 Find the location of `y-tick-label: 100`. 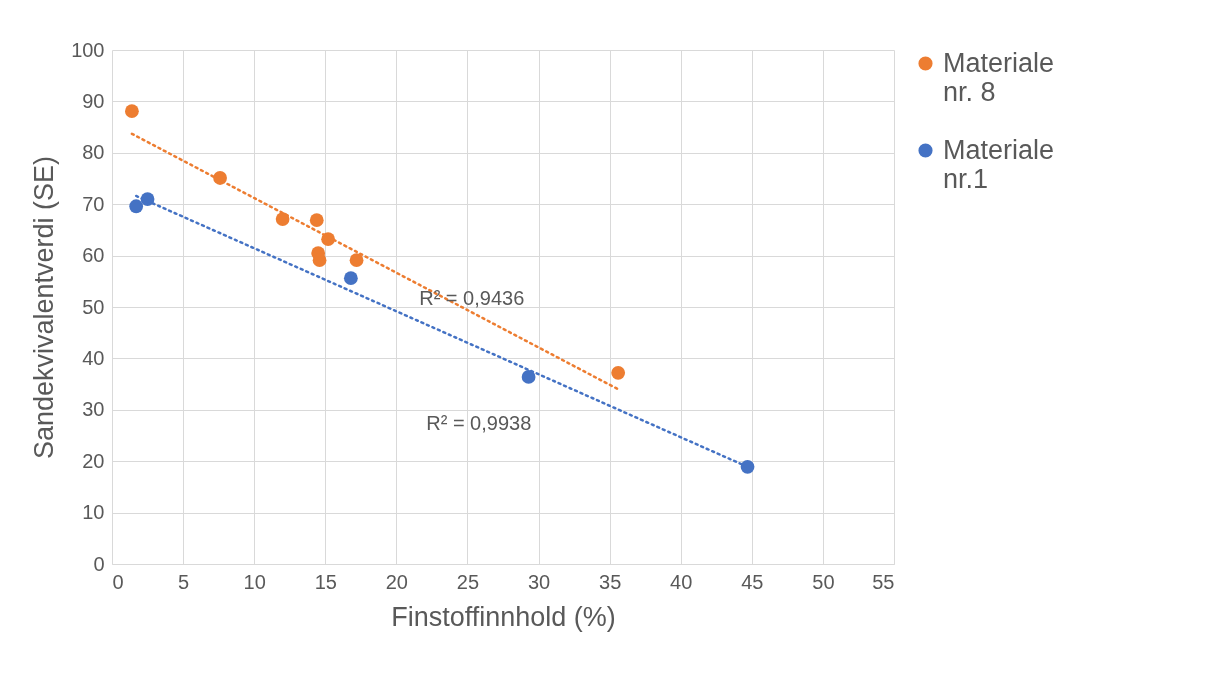

y-tick-label: 100 is located at coordinates (88, 49).